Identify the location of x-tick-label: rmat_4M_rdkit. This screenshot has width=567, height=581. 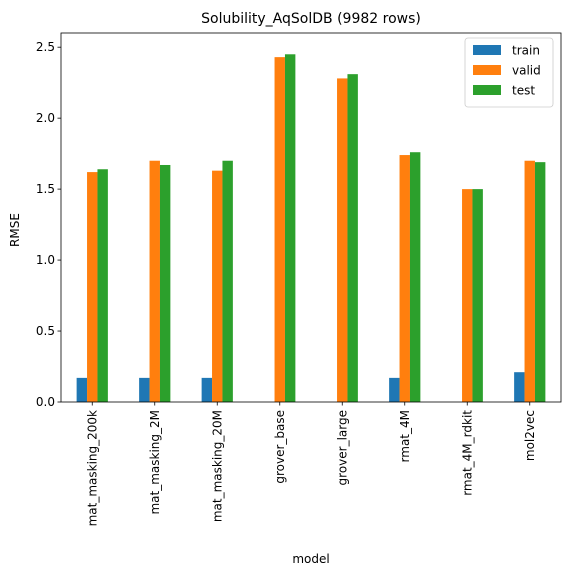
(467, 453).